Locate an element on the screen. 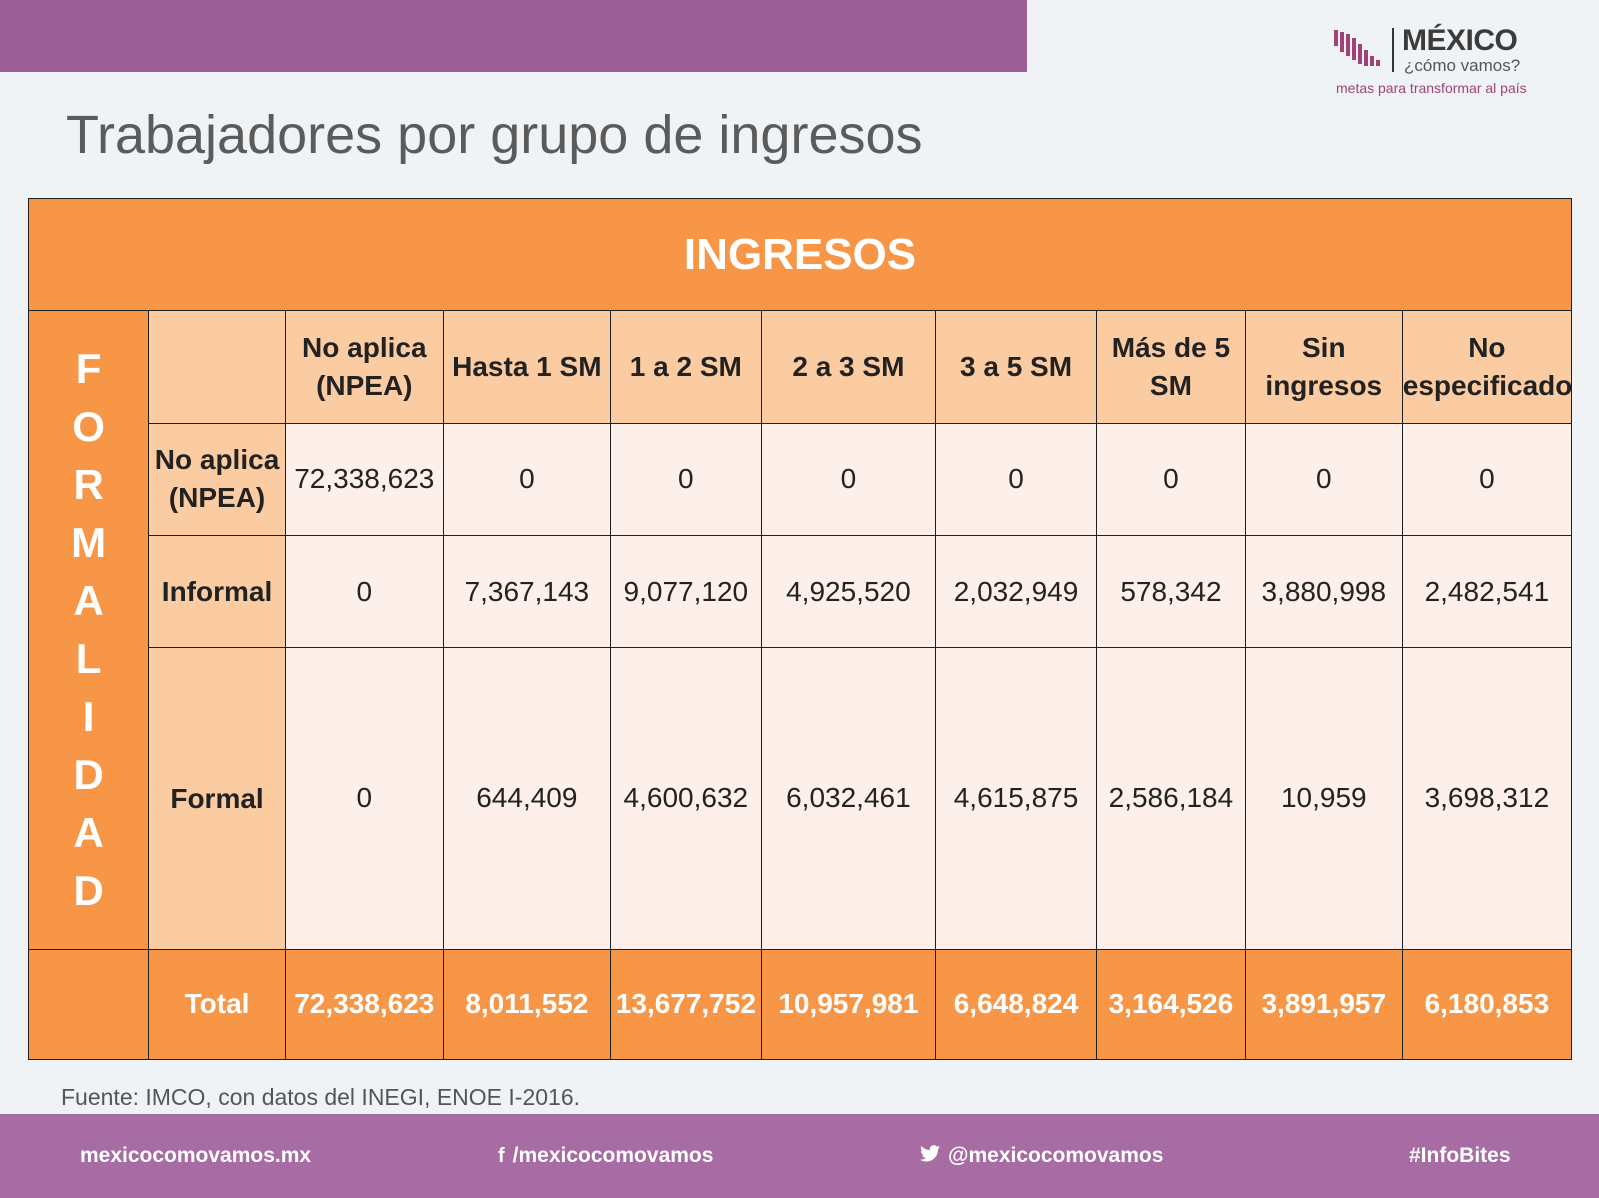 The image size is (1599, 1198). logo-bars-icon is located at coordinates (1364, 50).